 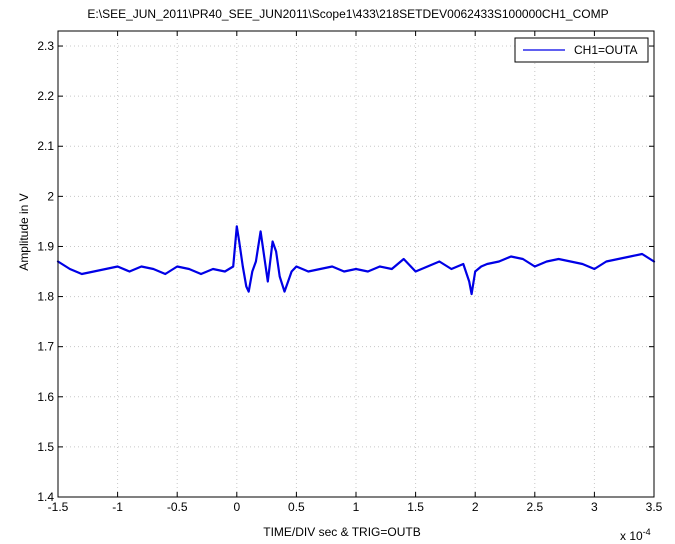 I want to click on y-tick-label: 2.3, so click(x=45, y=46).